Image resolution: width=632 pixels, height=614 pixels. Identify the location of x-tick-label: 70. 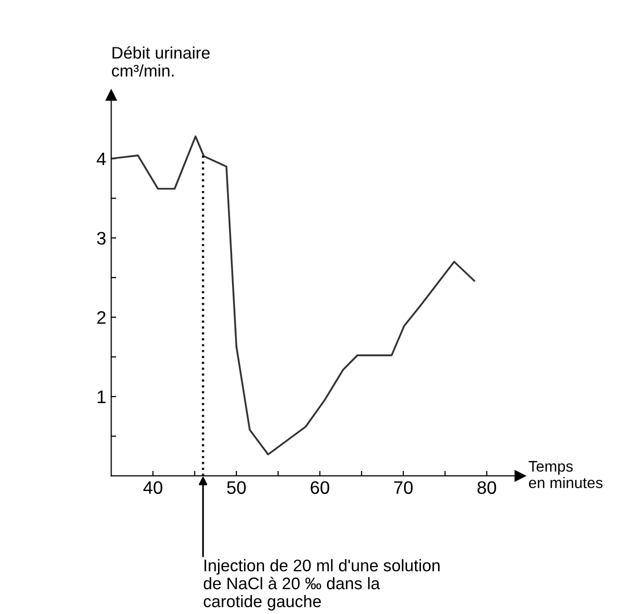
(403, 487).